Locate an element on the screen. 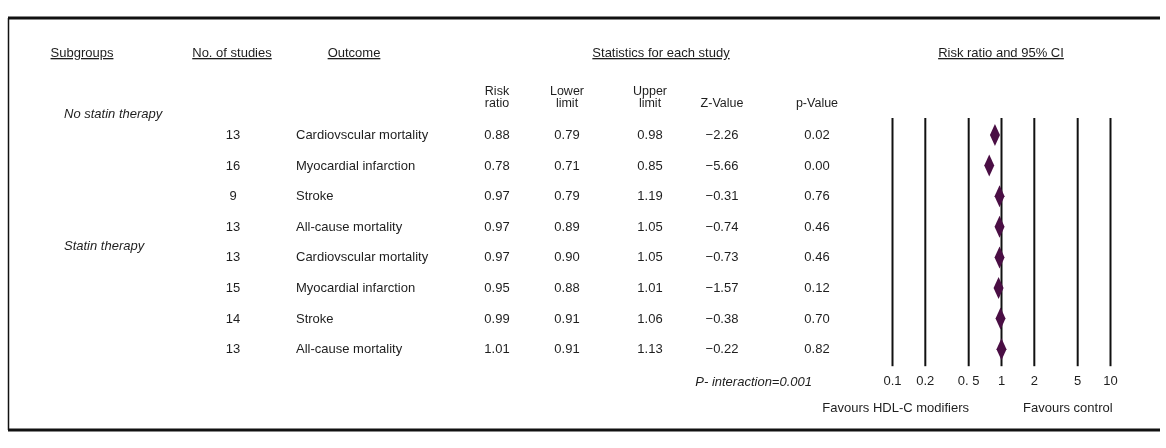  text: −0.74 is located at coordinates (722, 226).